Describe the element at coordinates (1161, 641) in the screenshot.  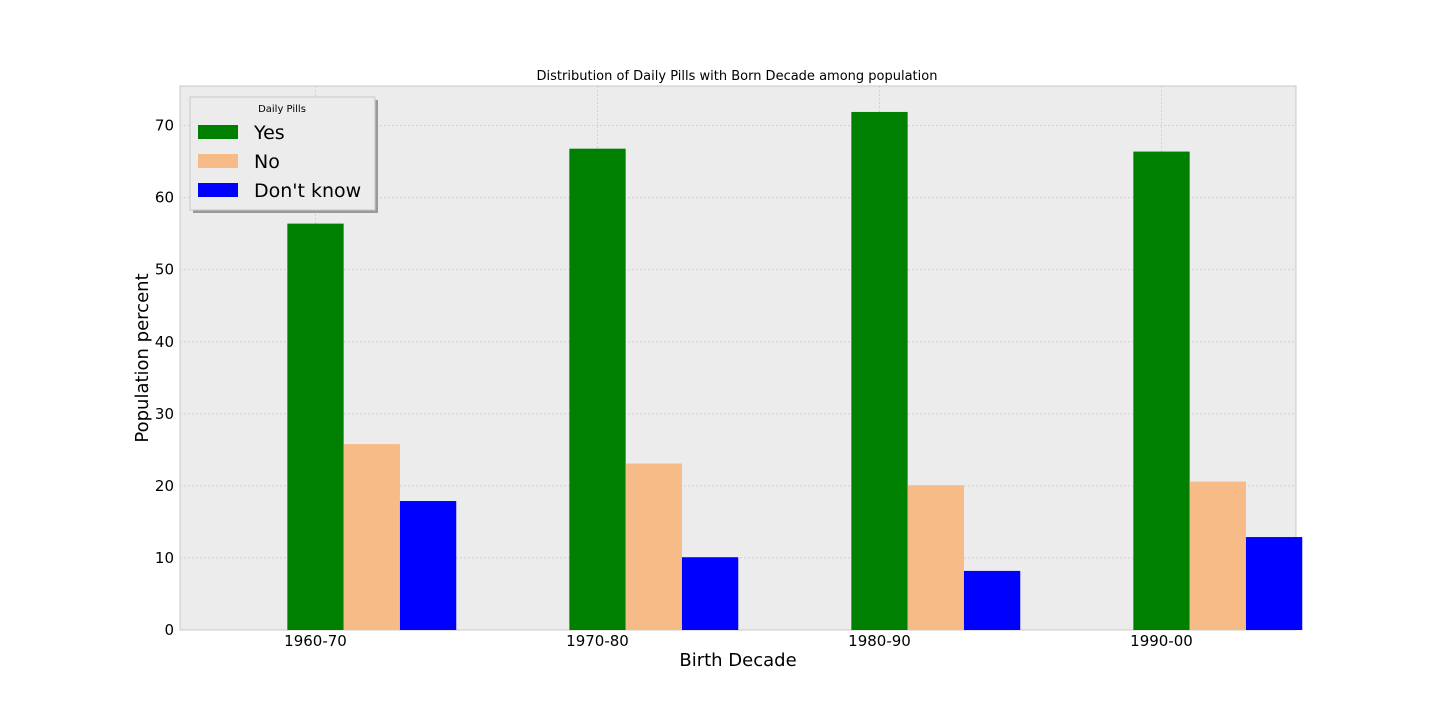
I see `x-tick-label: 1990-00` at that location.